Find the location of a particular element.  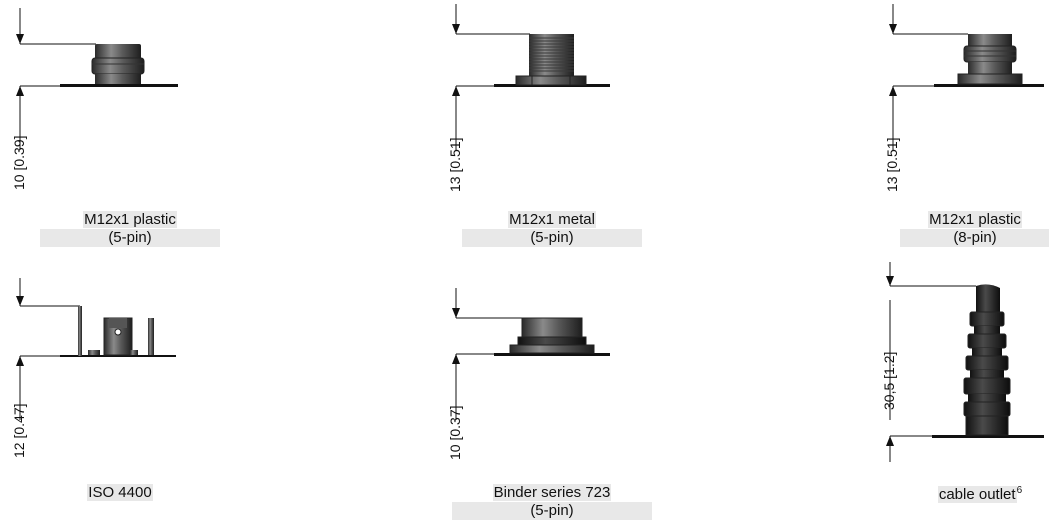

dimension-label: 12 [0.47] is located at coordinates (19, 431).